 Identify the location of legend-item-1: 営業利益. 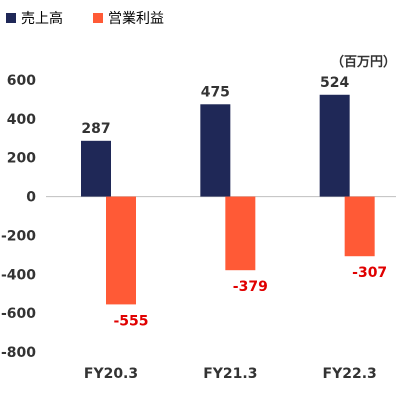
(128, 19).